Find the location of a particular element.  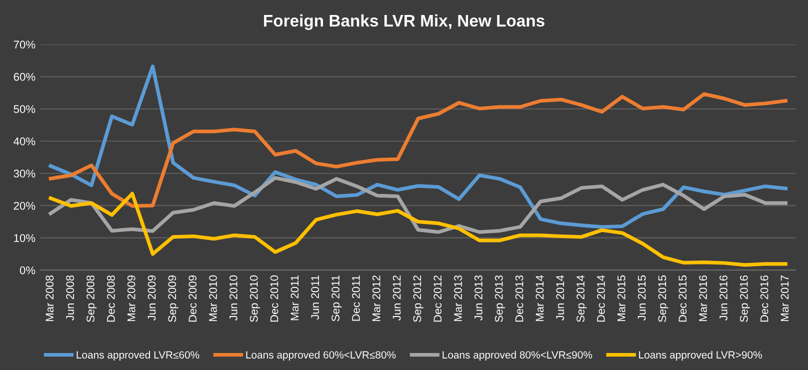

y-tick-label: 60% is located at coordinates (25, 76).